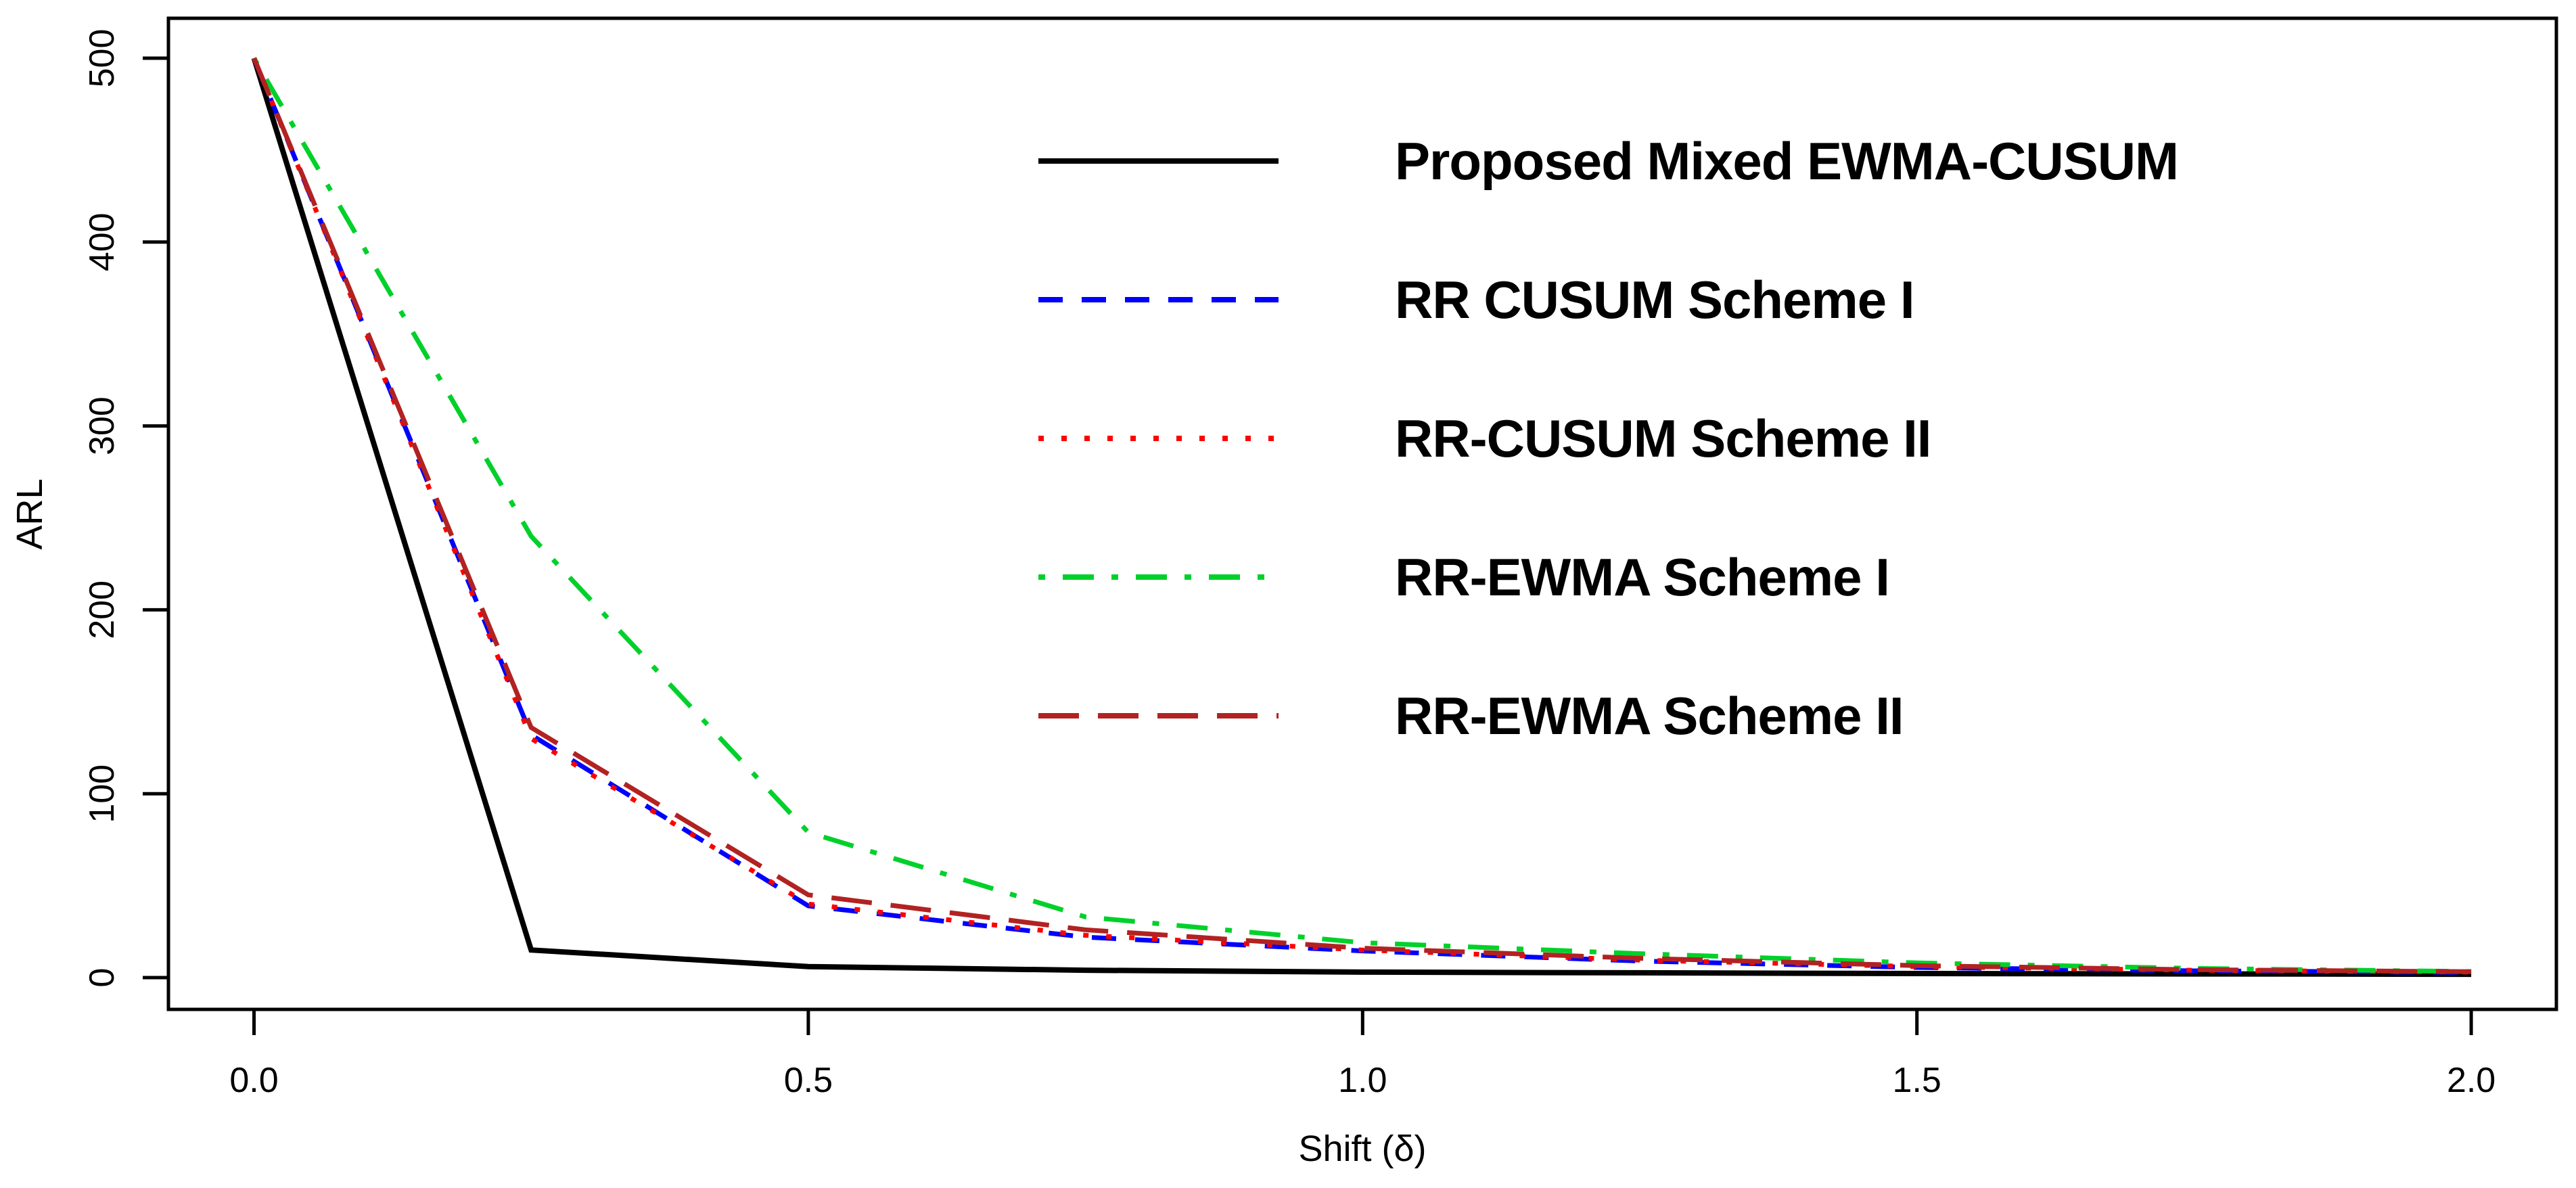 The width and height of the screenshot is (2576, 1188). I want to click on legend-entry: RR-CUSUM Scheme II, so click(1484, 439).